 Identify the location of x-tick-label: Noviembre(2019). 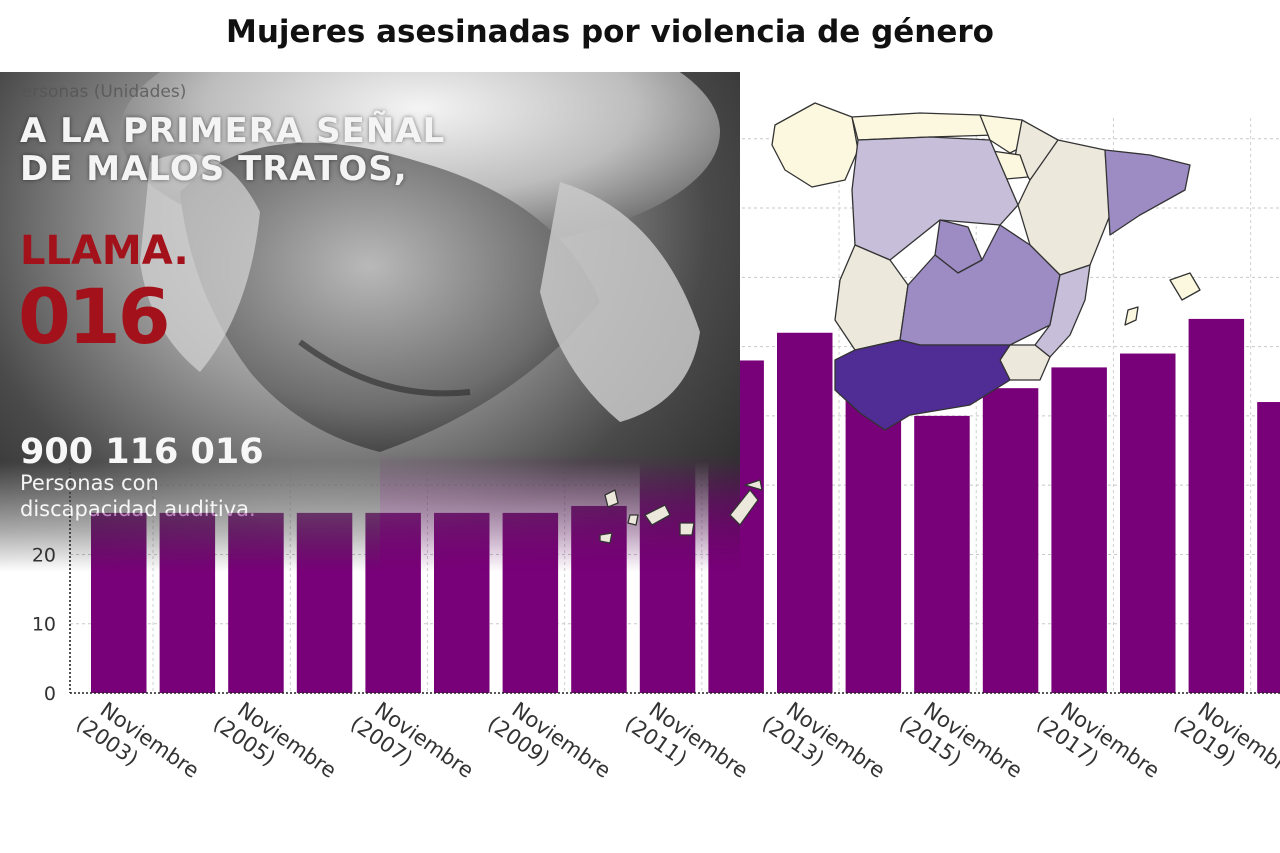
(1224, 739).